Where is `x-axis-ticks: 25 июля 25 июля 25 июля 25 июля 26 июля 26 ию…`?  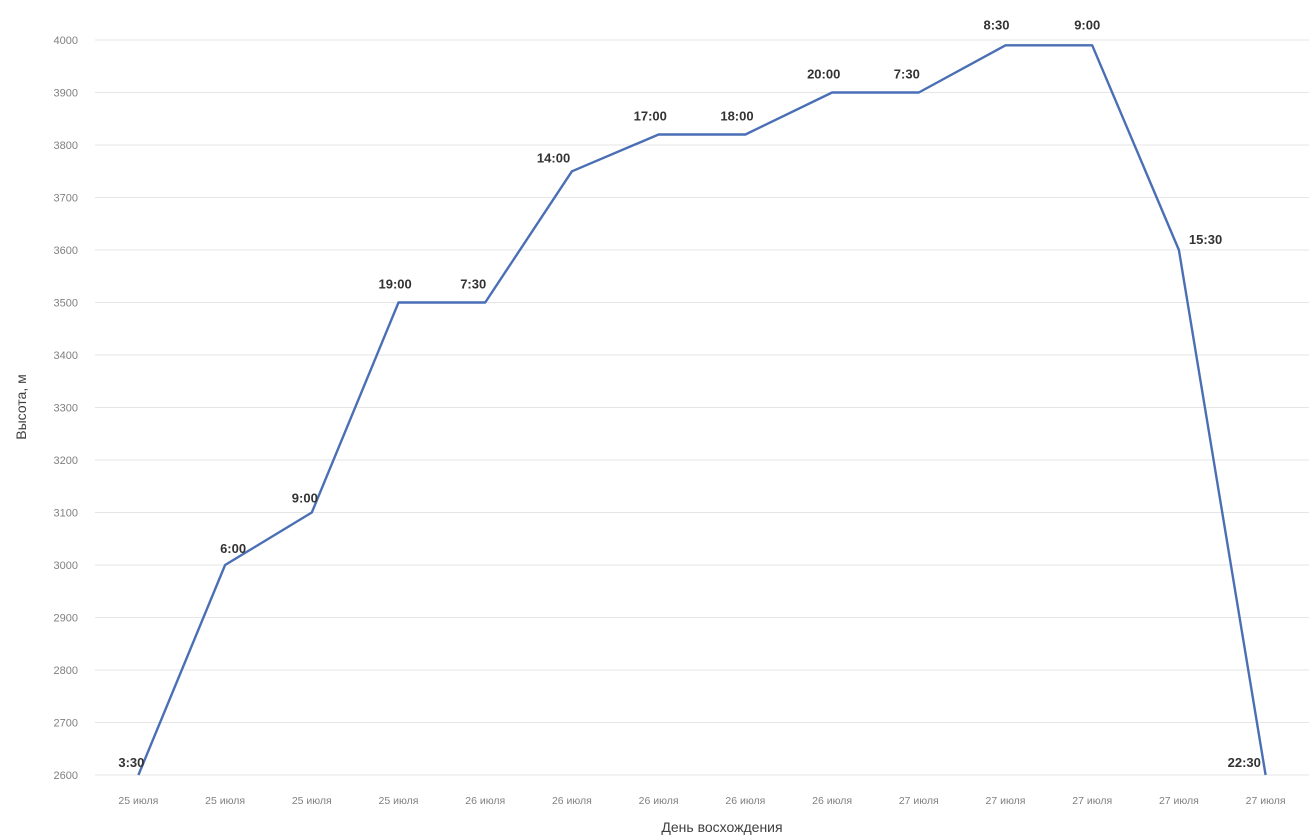
x-axis-ticks: 25 июля 25 июля 25 июля 25 июля 26 июля 26 ию… is located at coordinates (701, 801).